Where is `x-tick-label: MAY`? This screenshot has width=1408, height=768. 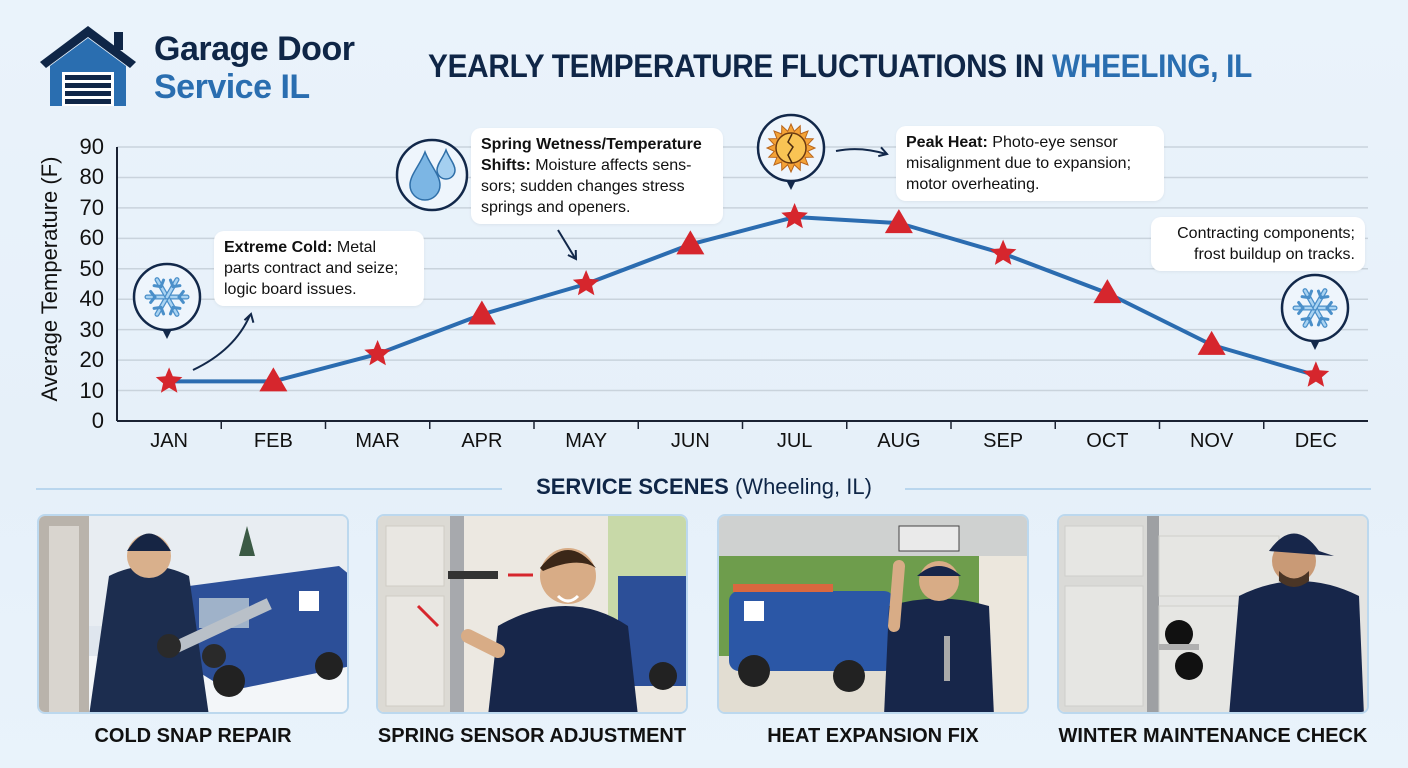 x-tick-label: MAY is located at coordinates (586, 441).